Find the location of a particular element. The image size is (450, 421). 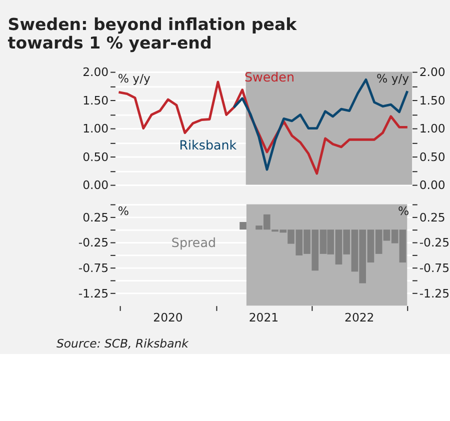

y2-tick-label: 0.25 is located at coordinates (432, 217).